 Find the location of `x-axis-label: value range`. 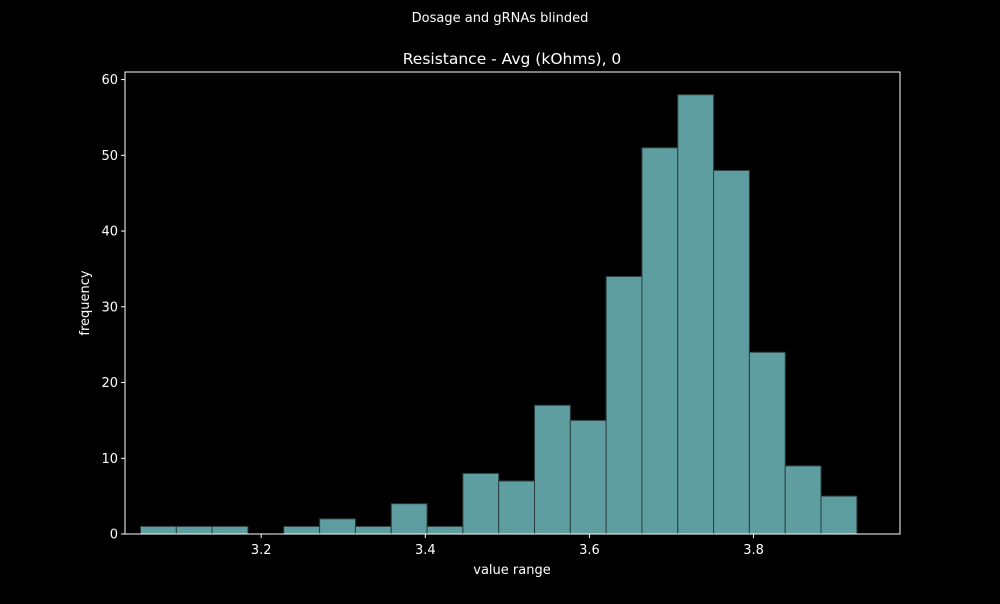

x-axis-label: value range is located at coordinates (511, 570).